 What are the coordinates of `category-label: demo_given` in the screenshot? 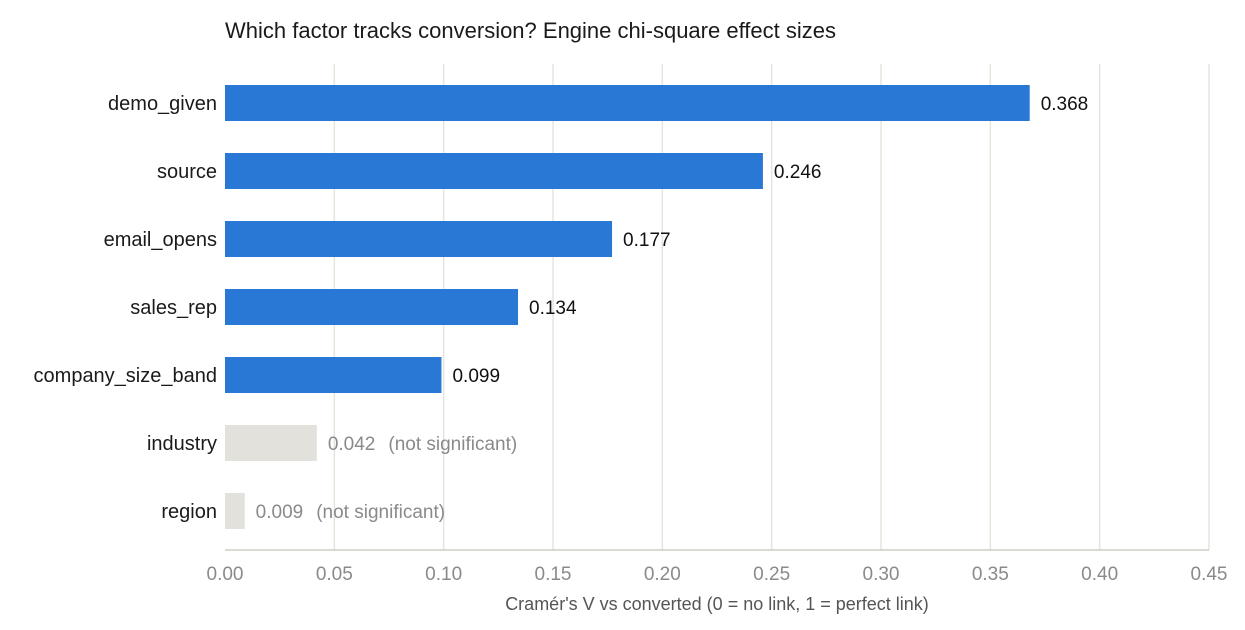 It's located at (162, 104).